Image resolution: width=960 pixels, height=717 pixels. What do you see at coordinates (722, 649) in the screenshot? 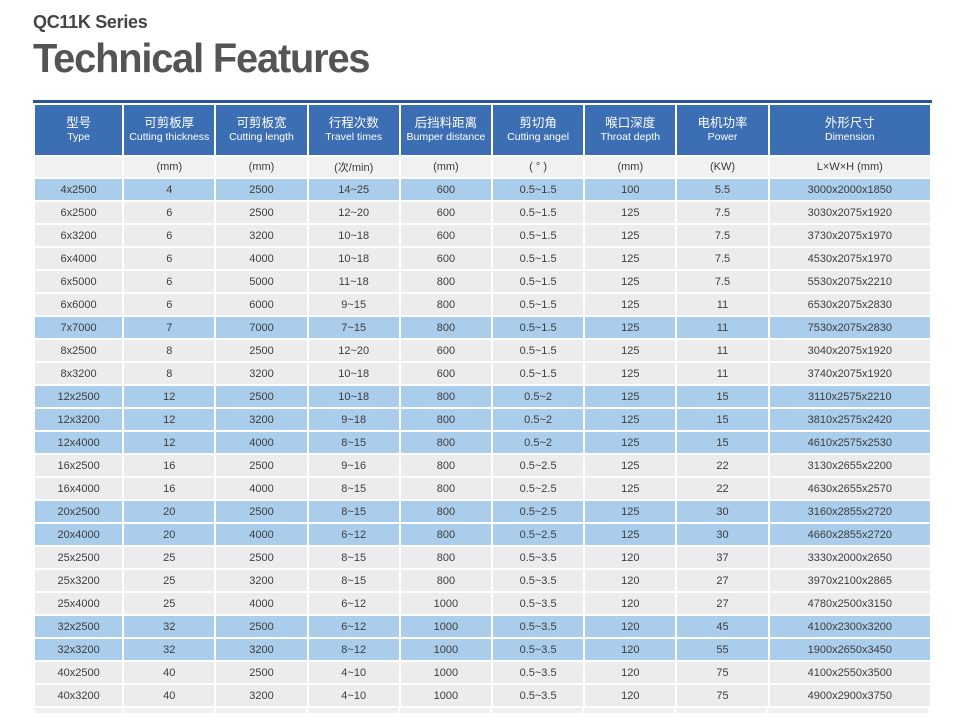
I see `data-cell-power: 55` at bounding box center [722, 649].